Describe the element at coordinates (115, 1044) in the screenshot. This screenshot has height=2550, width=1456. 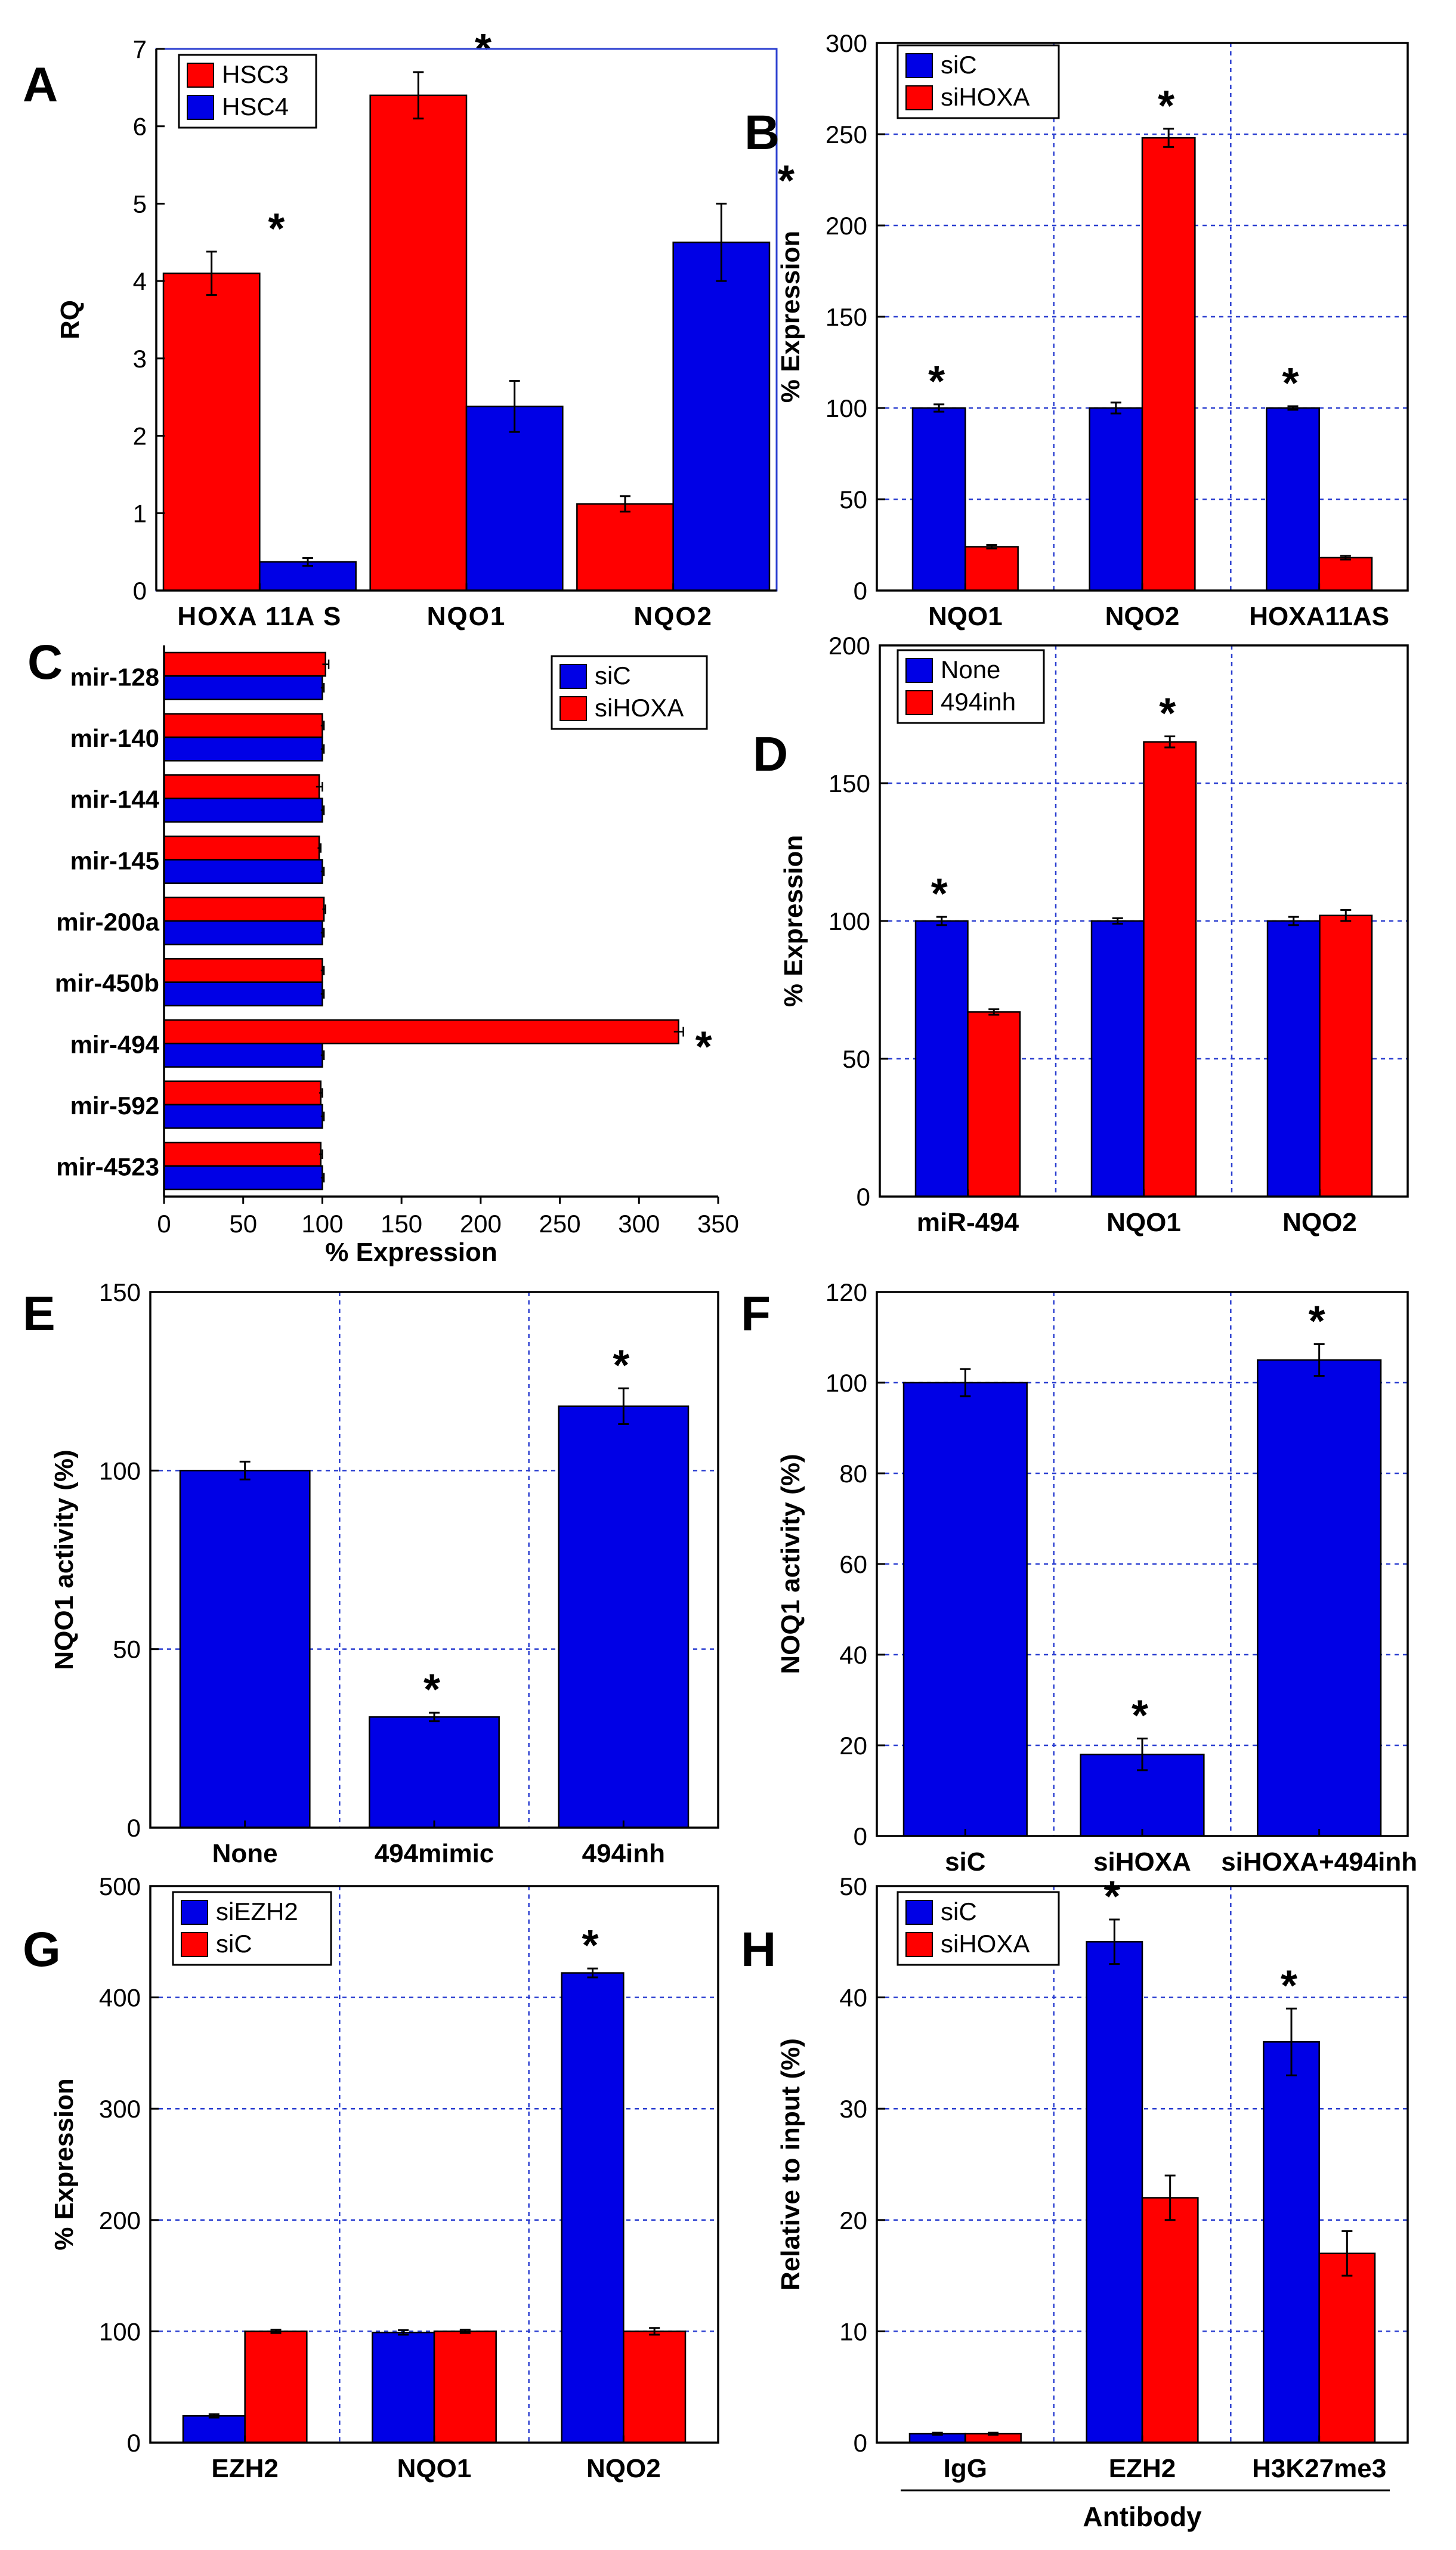
I see `y-category-label-C: mir-494` at that location.